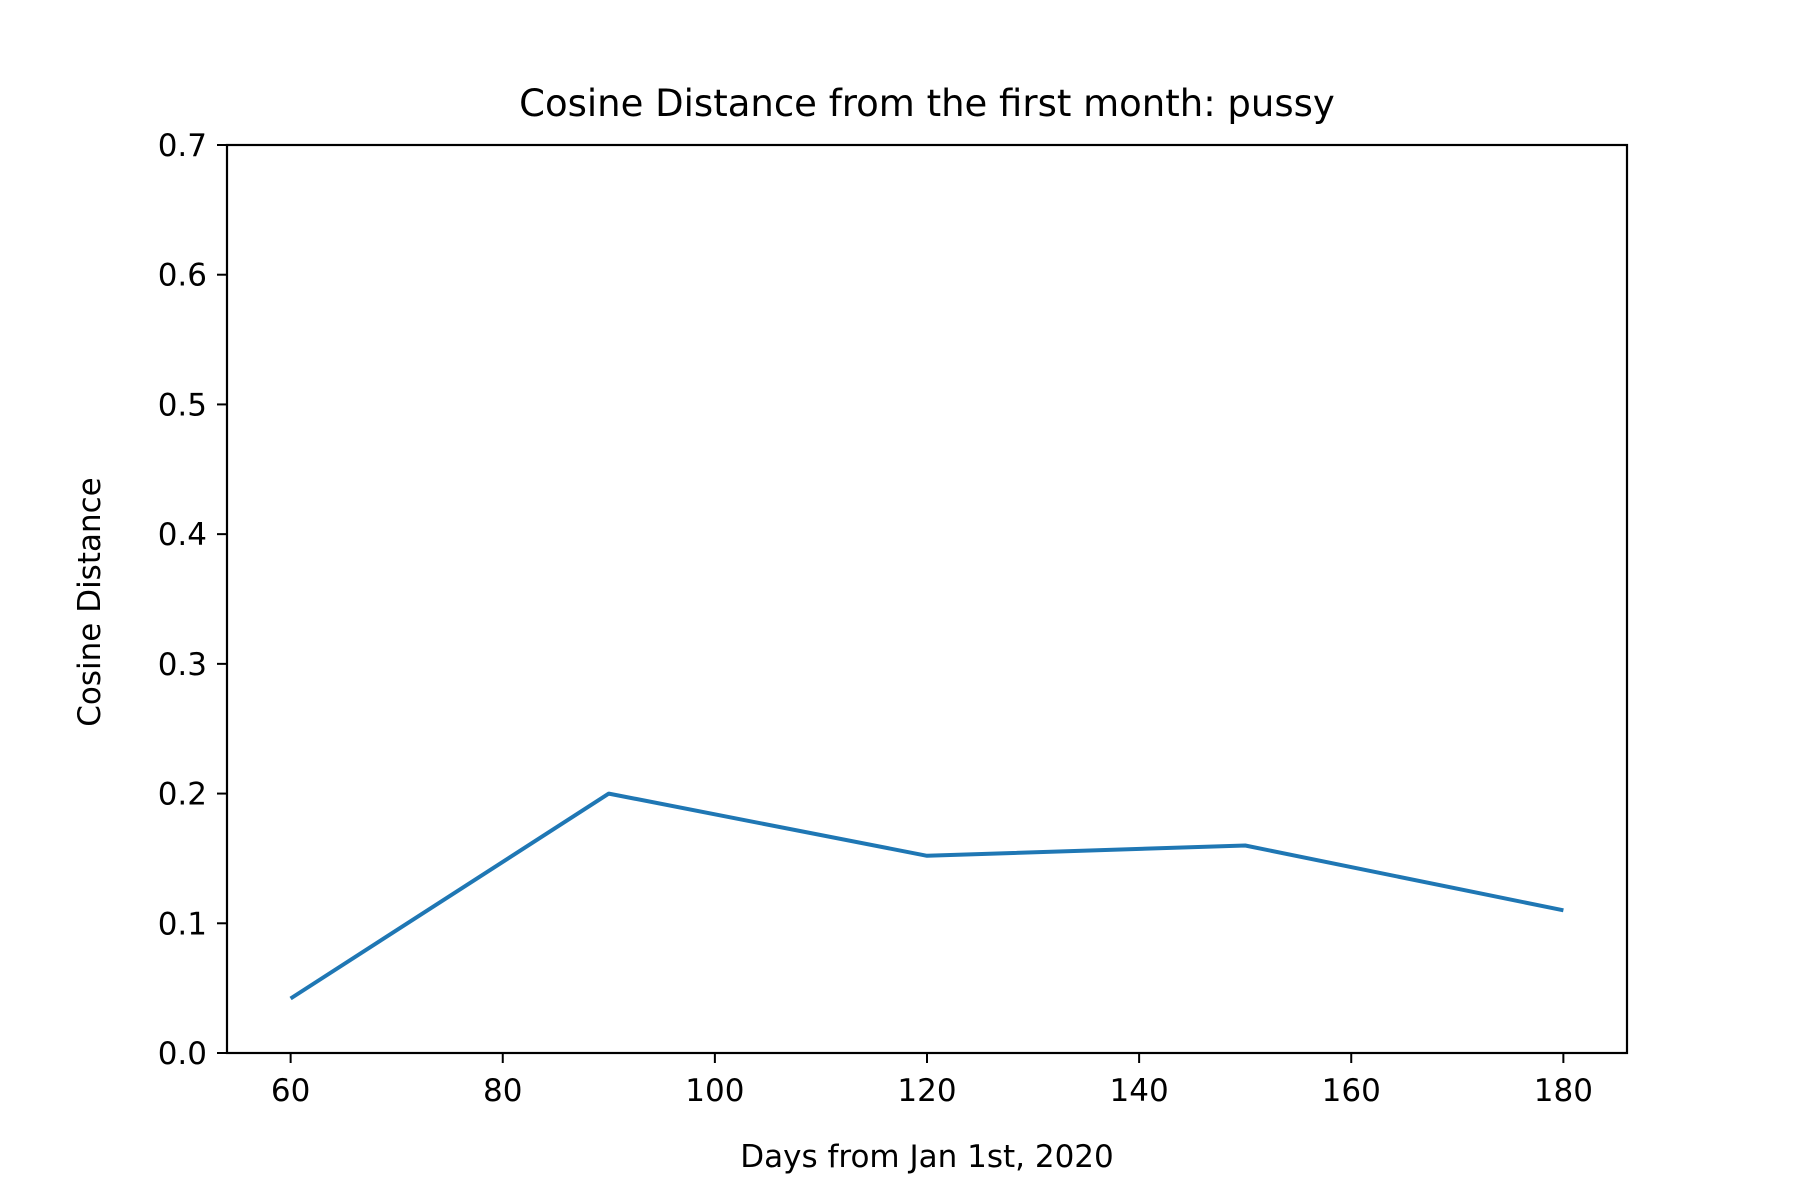  Describe the element at coordinates (182, 795) in the screenshot. I see `y-tick-label: 0.2` at that location.